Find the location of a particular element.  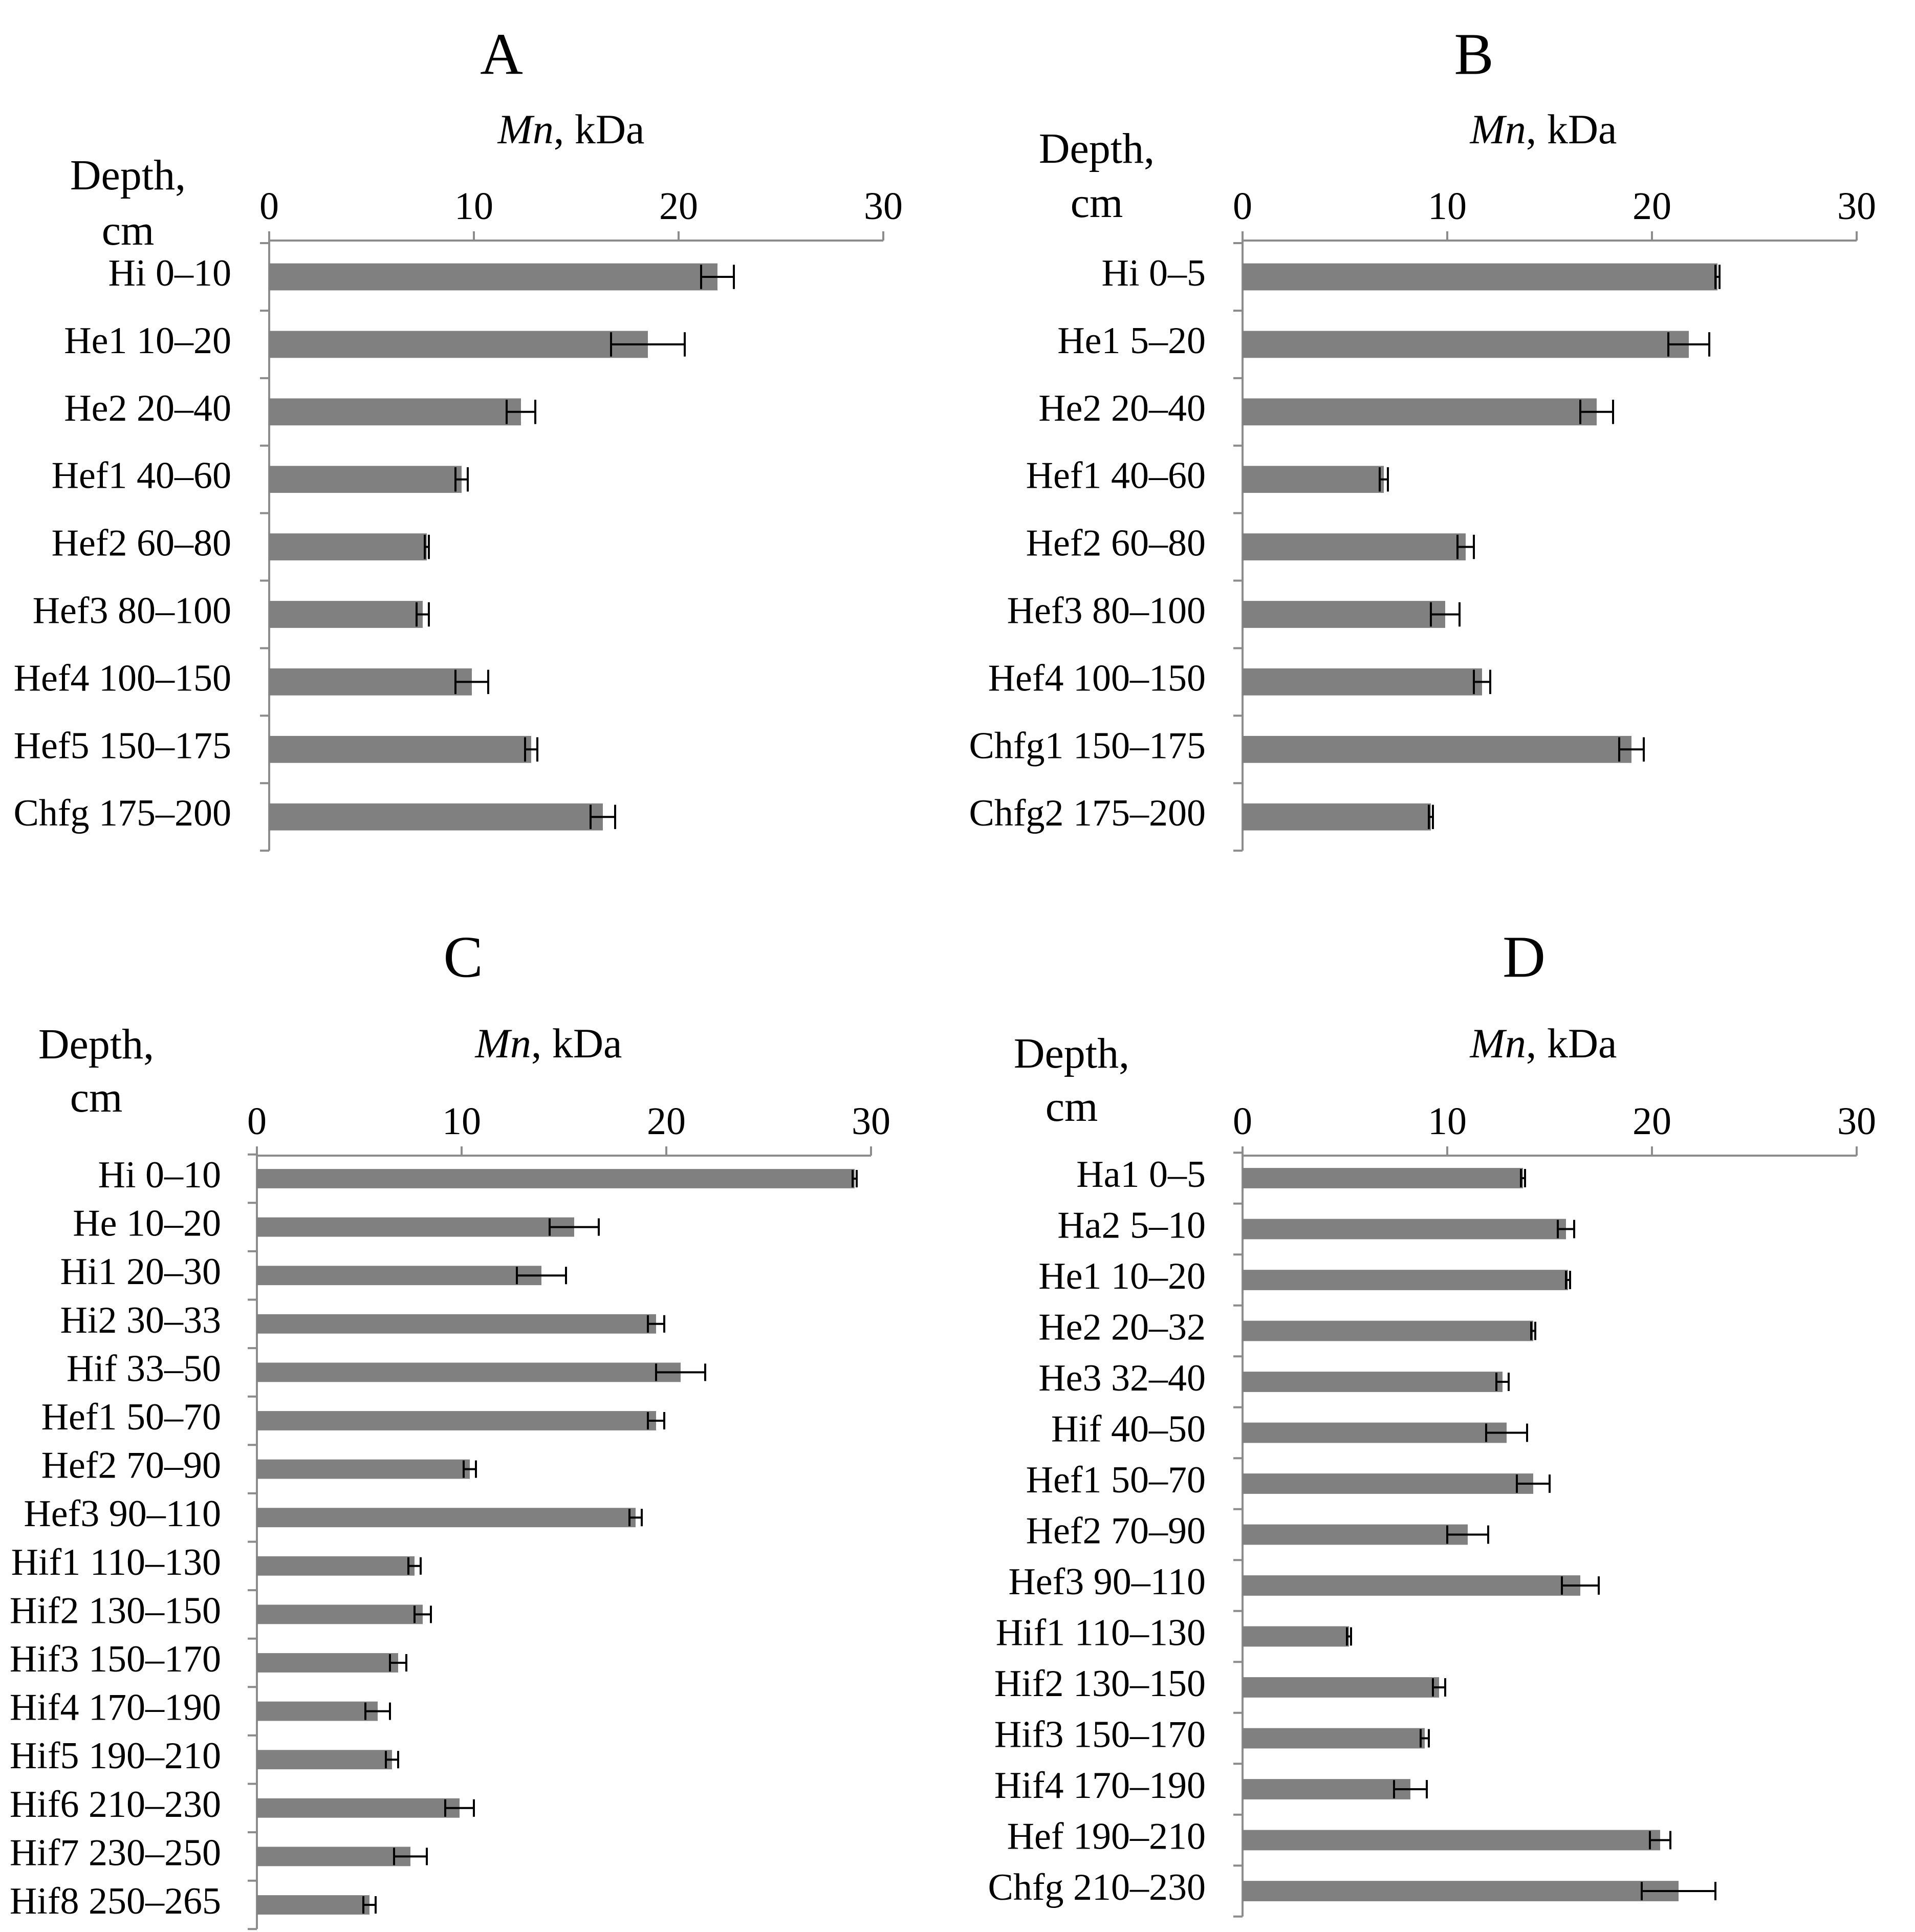

category-label: He1 5–20 is located at coordinates (1132, 341).